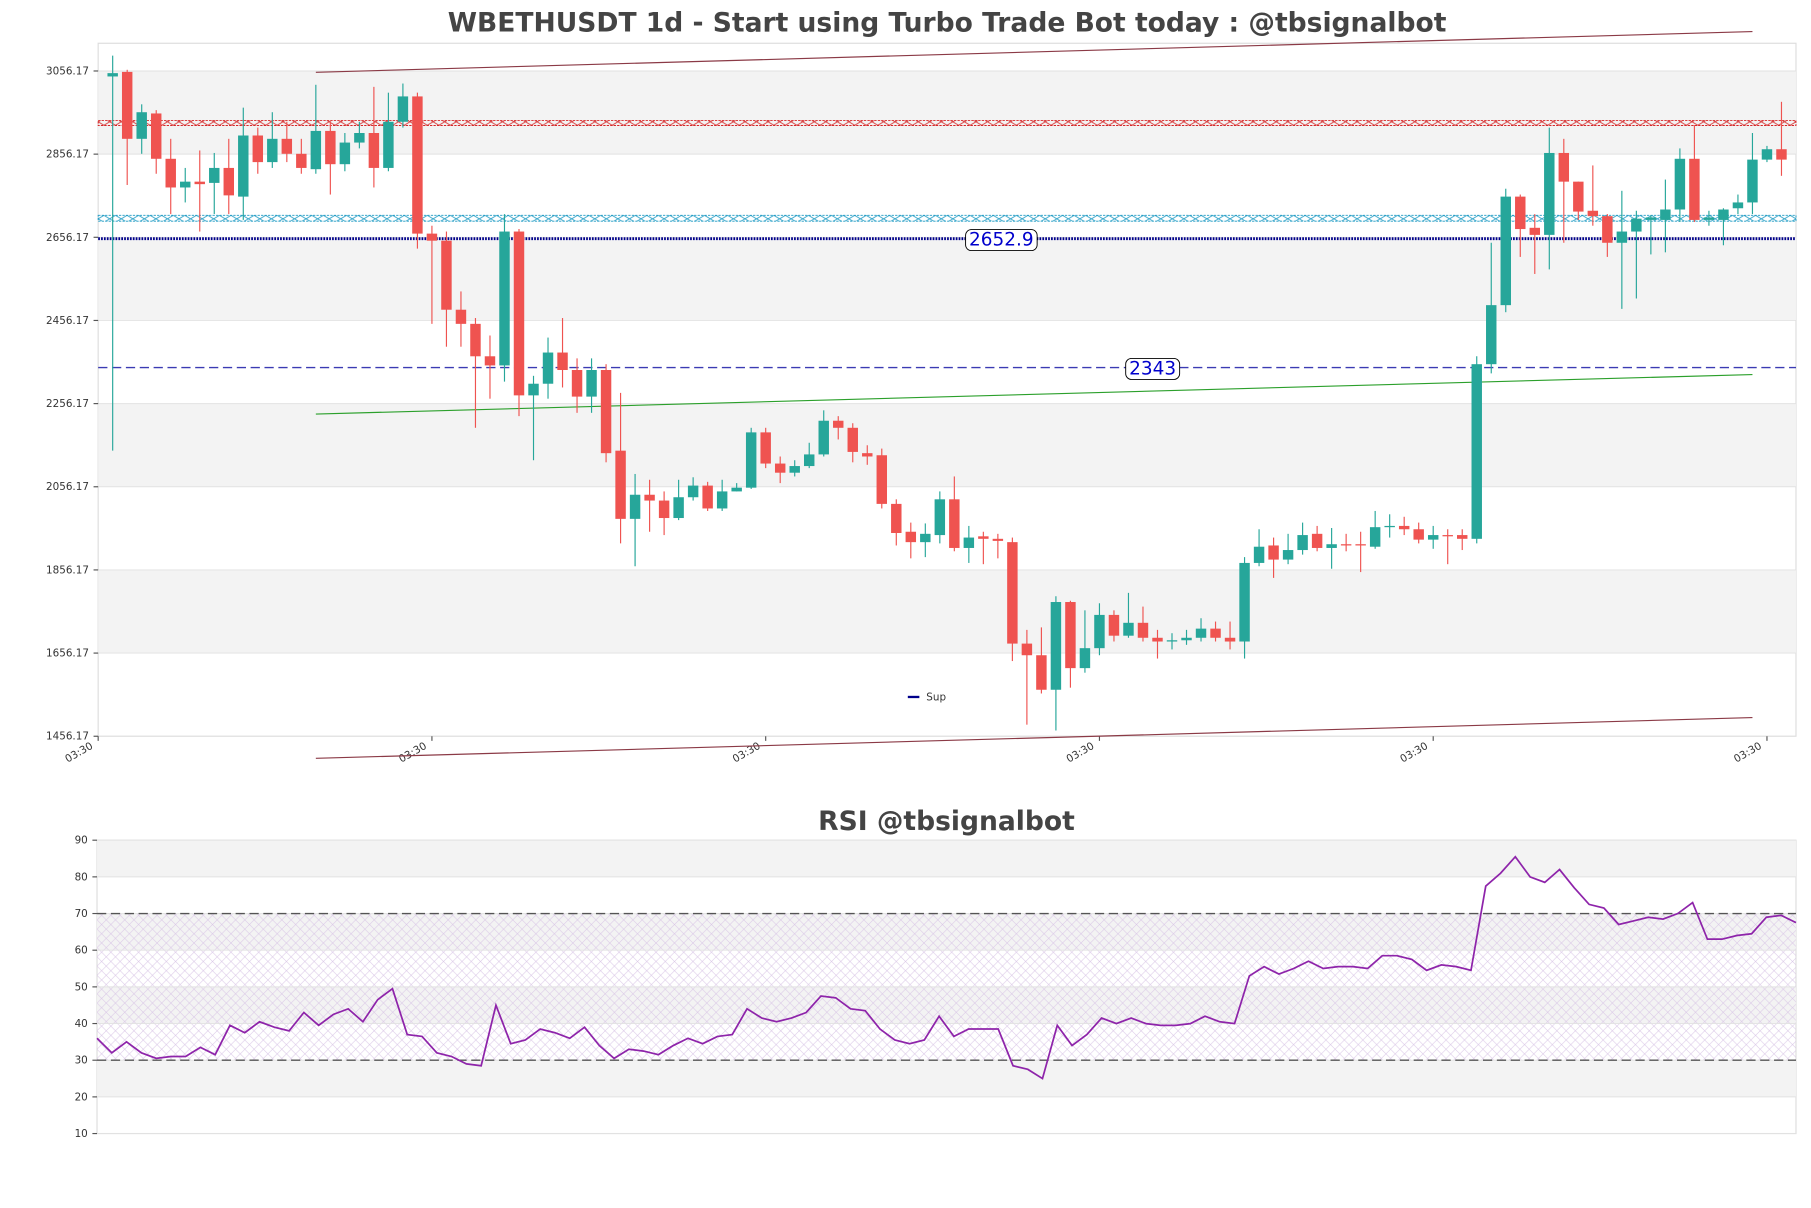  What do you see at coordinates (67, 487) in the screenshot?
I see `y-tick-label: 2056.17` at bounding box center [67, 487].